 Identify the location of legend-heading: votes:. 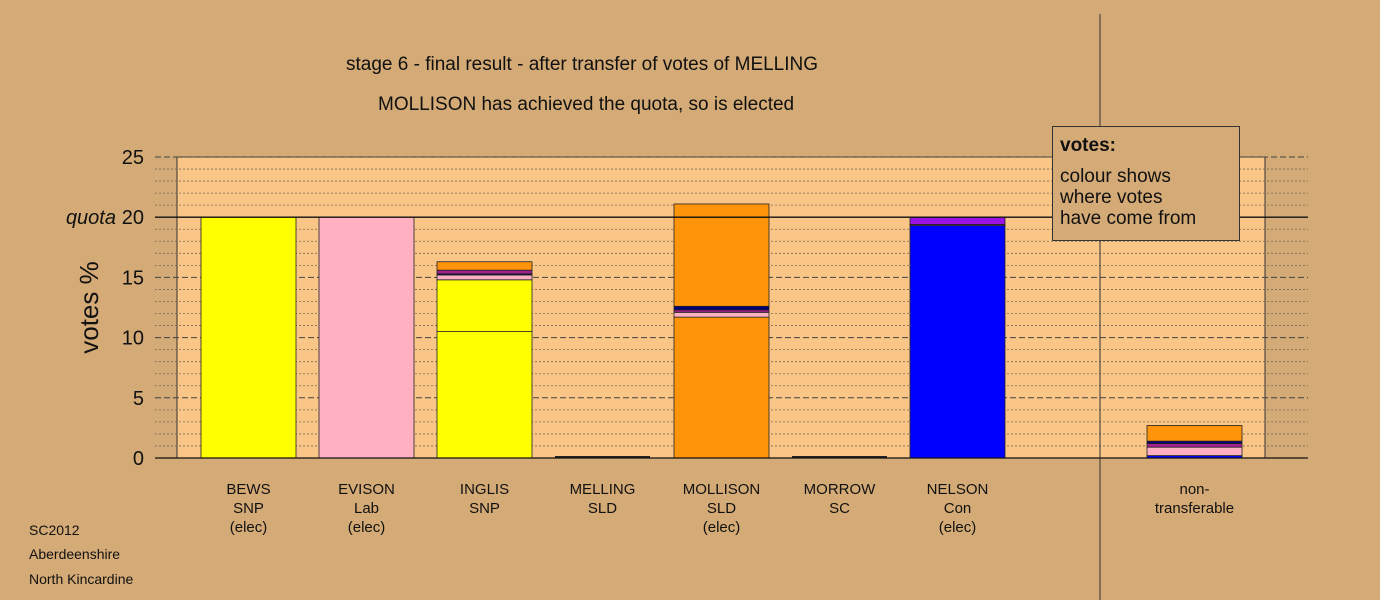
(1088, 145).